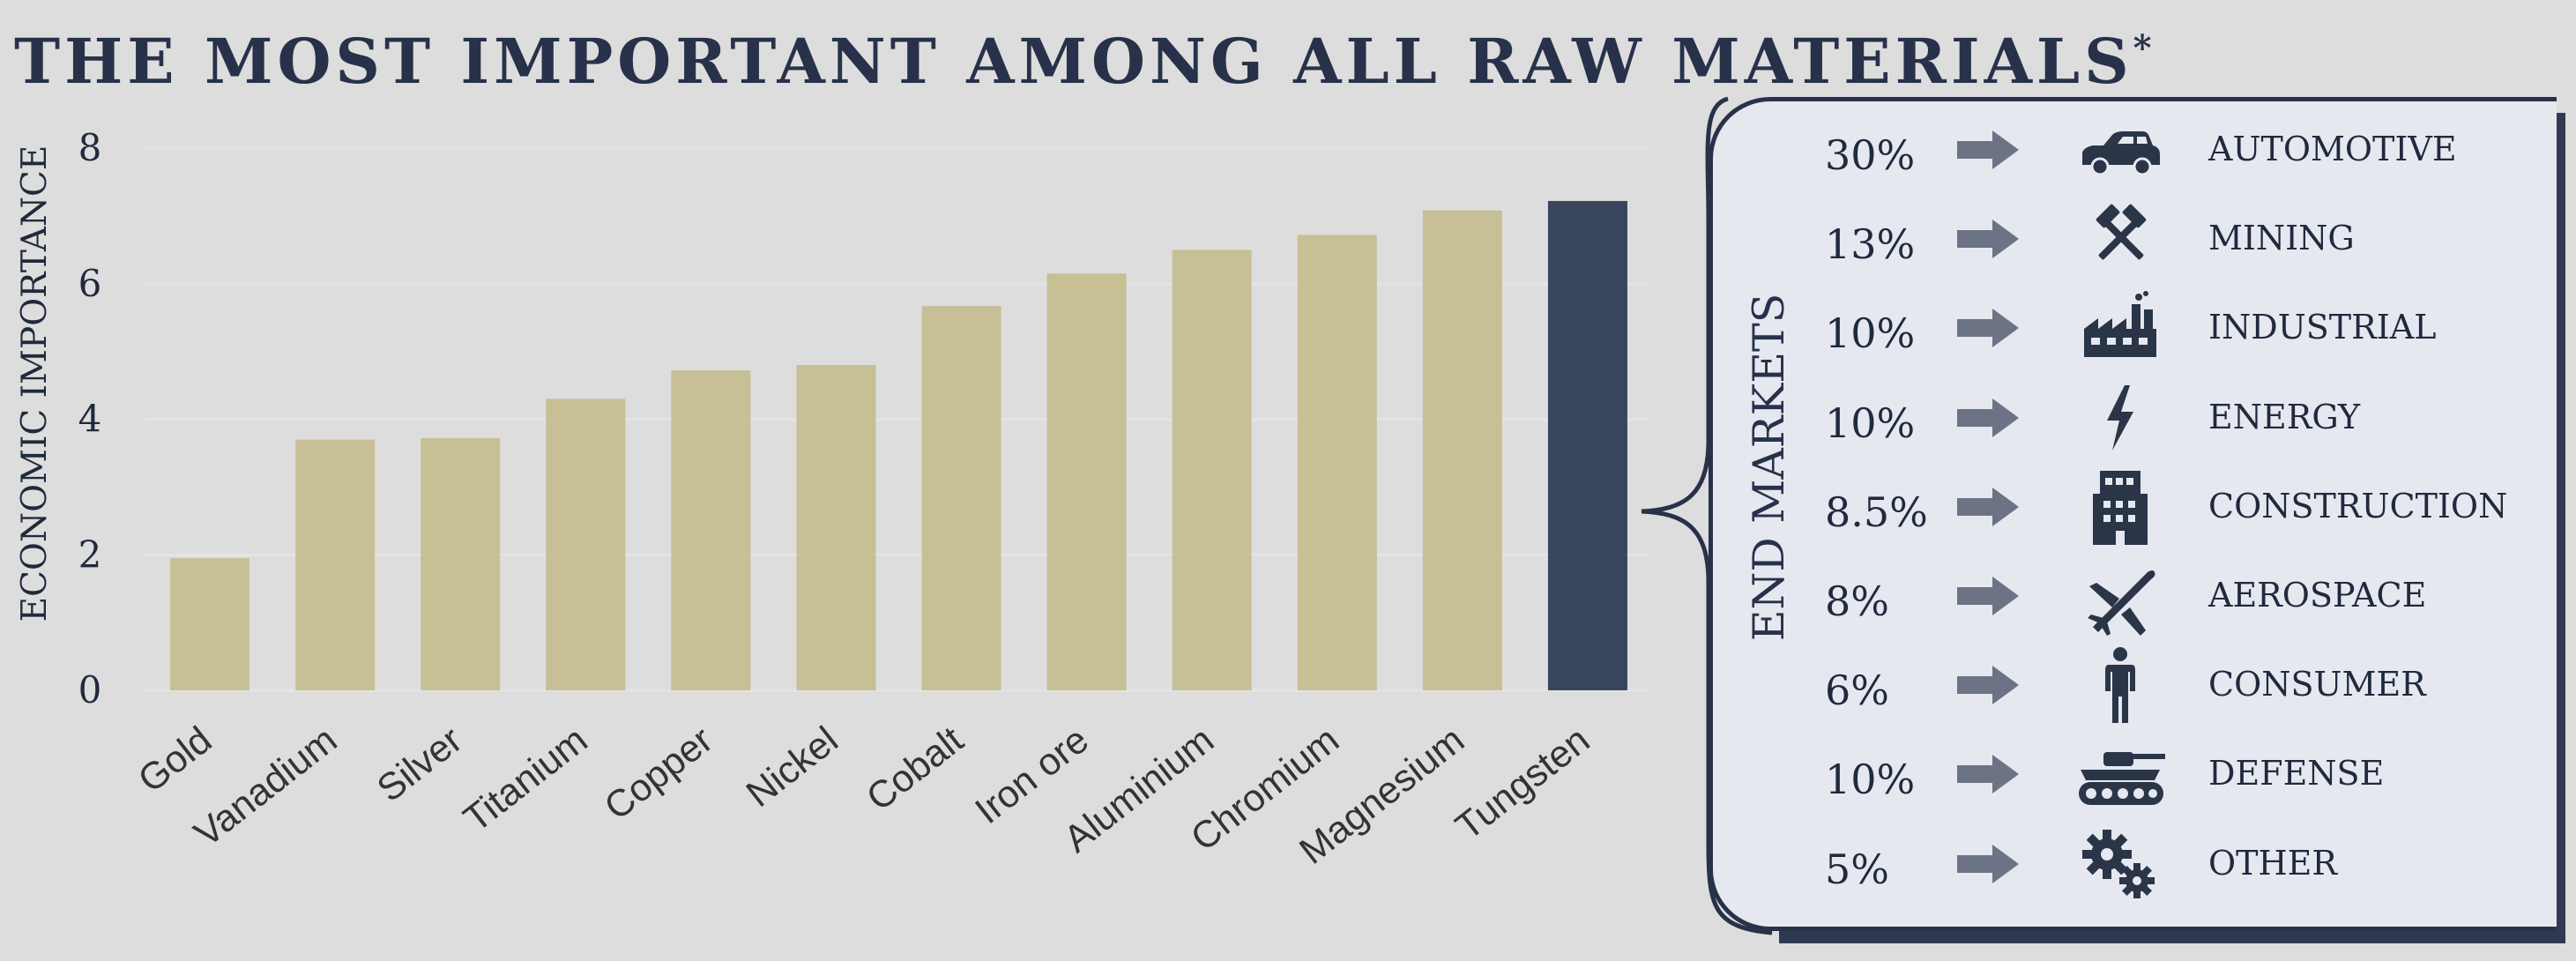 The height and width of the screenshot is (961, 2576). I want to click on x-tick-label: Tungsten, so click(1523, 783).